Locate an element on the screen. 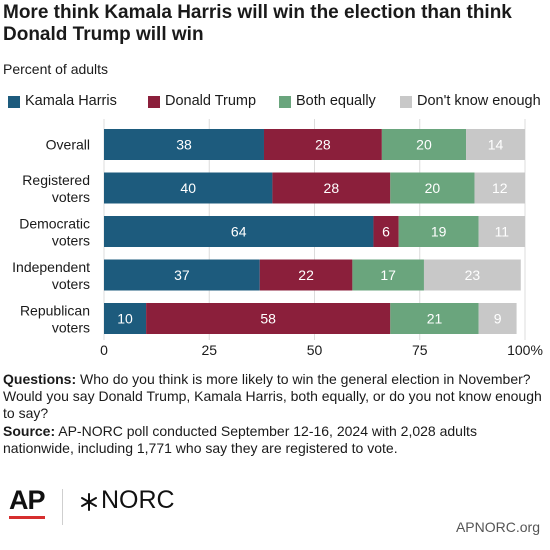 This screenshot has width=550, height=550. ap-logo: AP is located at coordinates (27, 502).